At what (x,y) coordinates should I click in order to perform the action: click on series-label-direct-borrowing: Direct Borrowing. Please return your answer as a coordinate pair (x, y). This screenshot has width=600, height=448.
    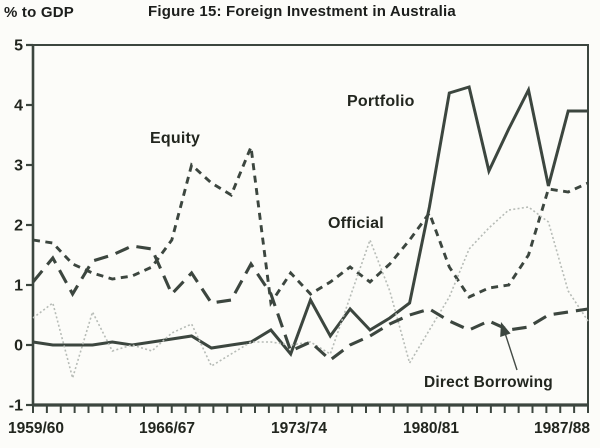
    Looking at the image, I should click on (488, 382).